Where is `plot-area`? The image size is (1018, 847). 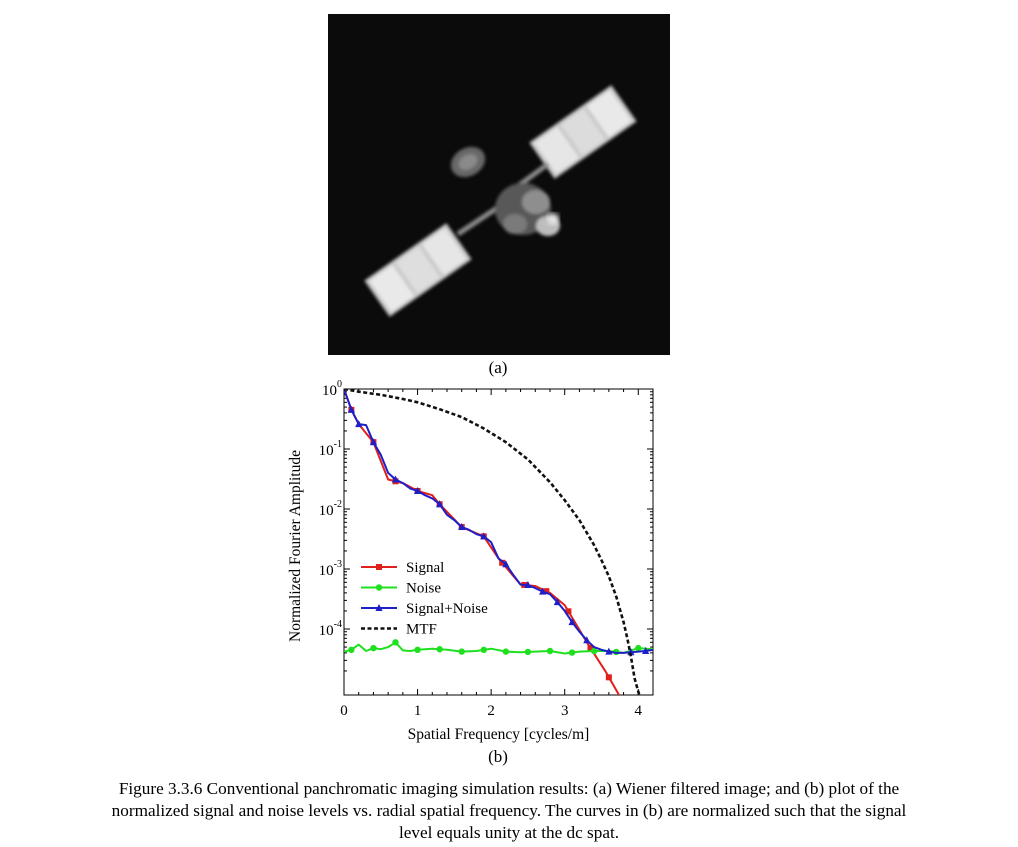 plot-area is located at coordinates (498, 542).